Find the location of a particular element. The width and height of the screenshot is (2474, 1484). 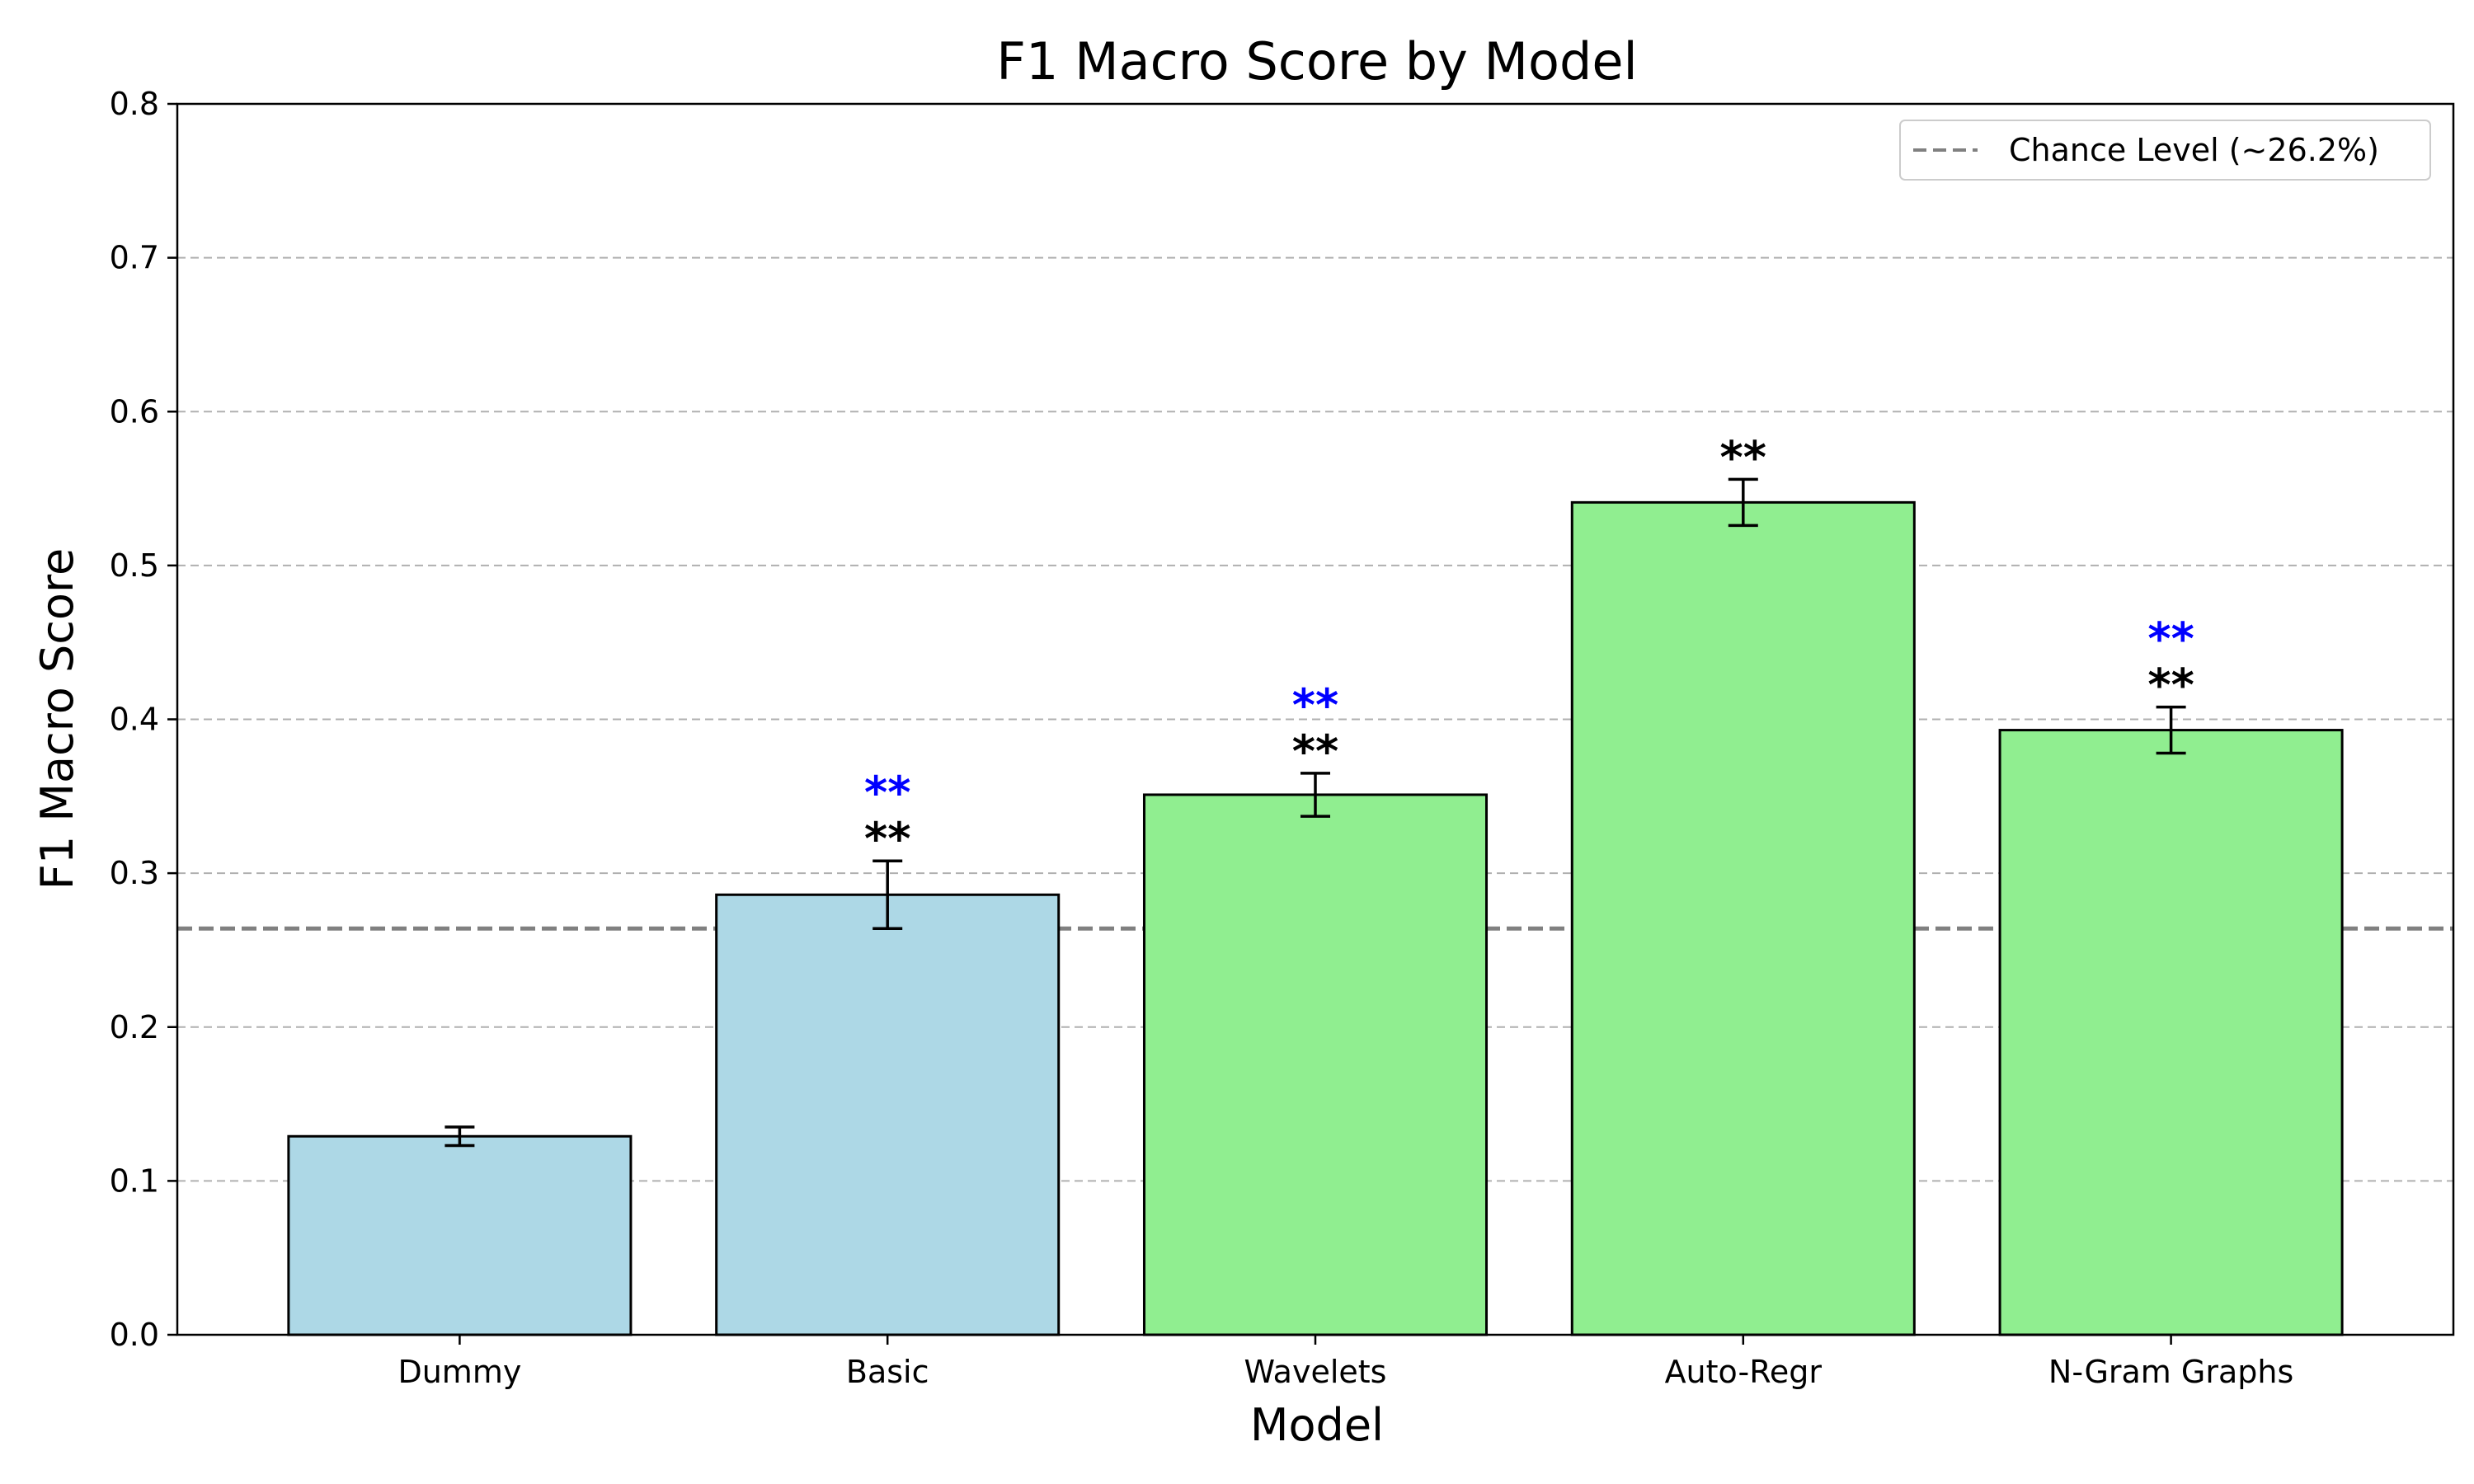

y-tick-label: 0.8 is located at coordinates (134, 104).